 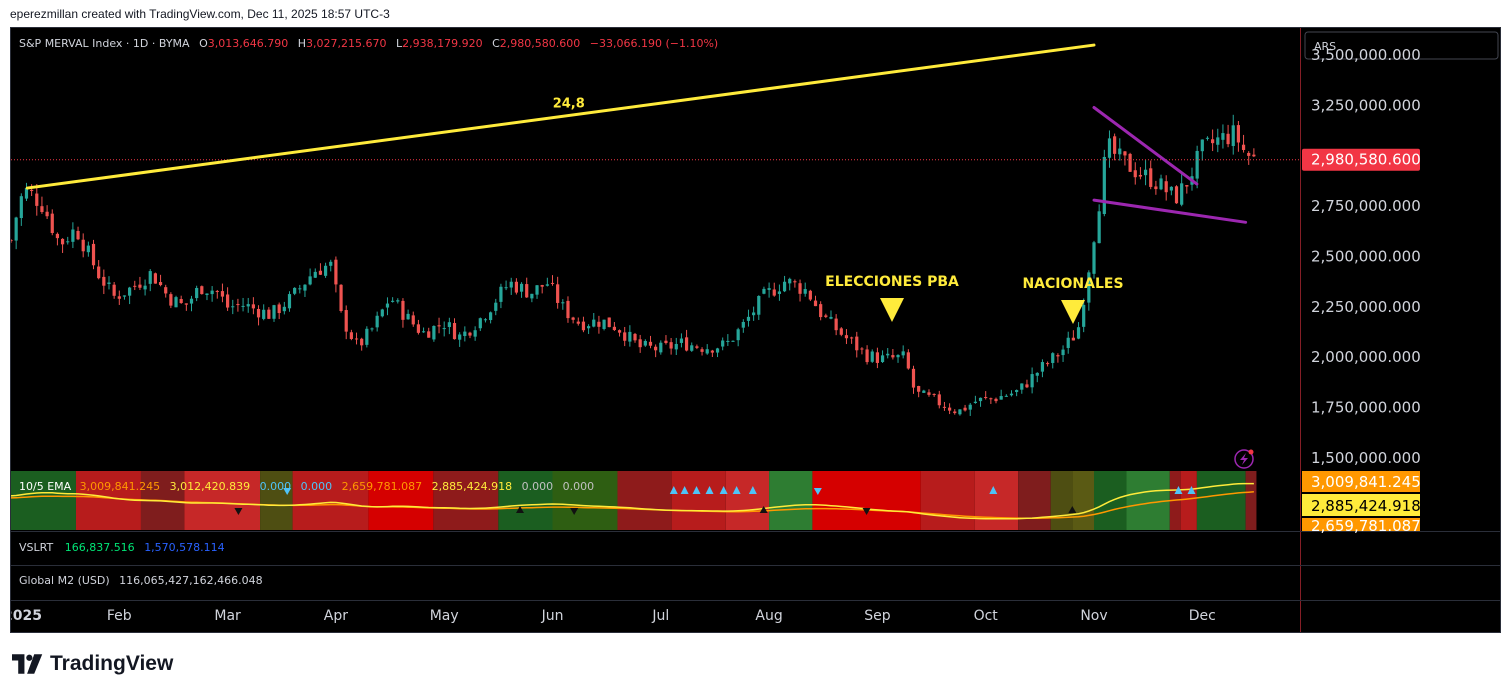 I want to click on channel-lower-line, so click(x=1170, y=211).